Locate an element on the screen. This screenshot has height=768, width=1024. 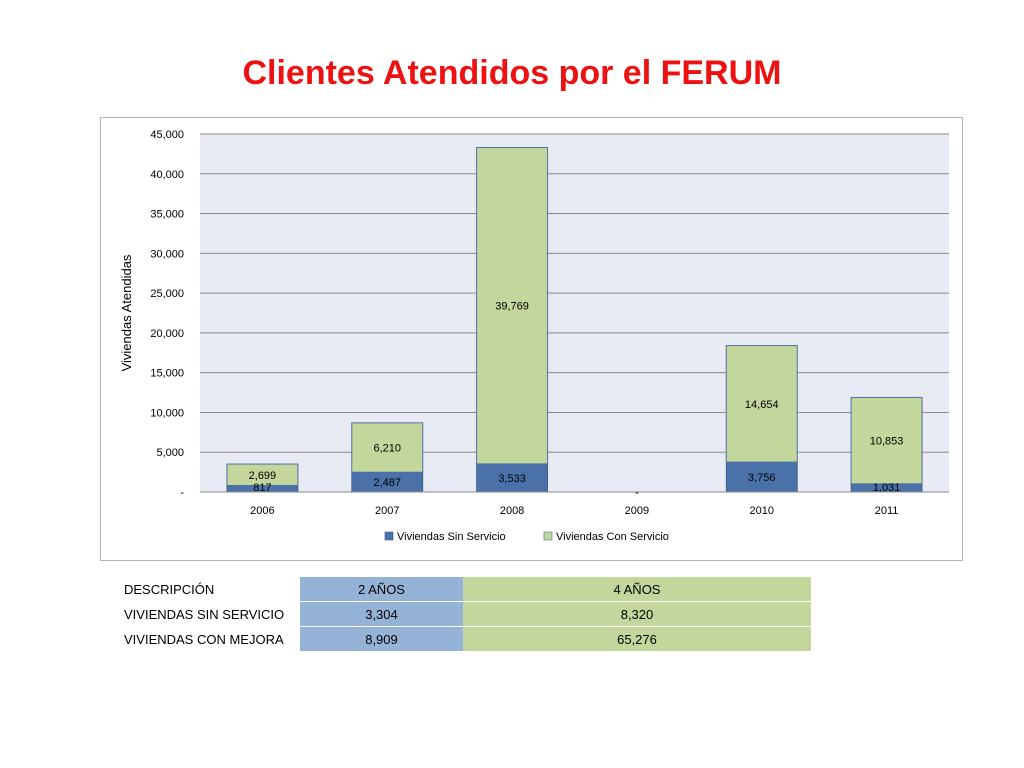
y-tick-label: 30,000 is located at coordinates (167, 254).